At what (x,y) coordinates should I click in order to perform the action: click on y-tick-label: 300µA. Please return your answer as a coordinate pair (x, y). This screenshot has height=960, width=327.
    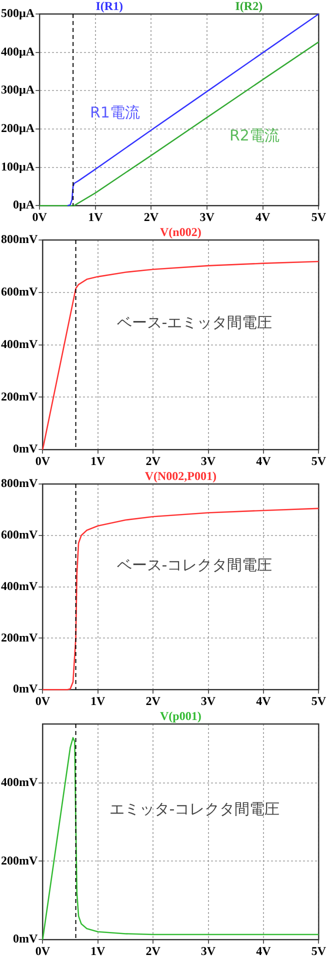
    Looking at the image, I should click on (17, 89).